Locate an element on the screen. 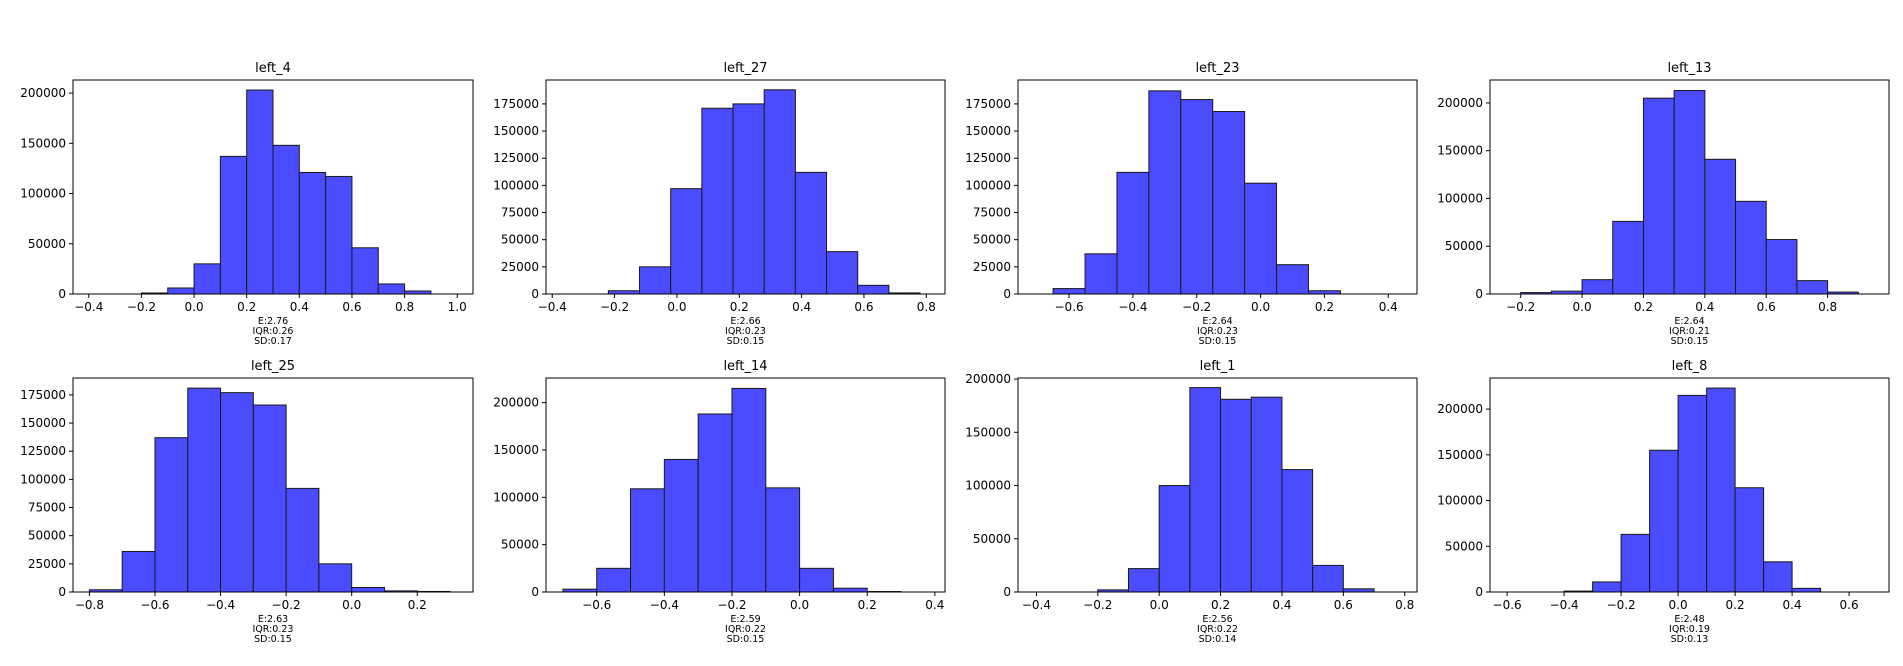 This screenshot has height=666, width=1903. panel-title: left_1 is located at coordinates (1218, 366).